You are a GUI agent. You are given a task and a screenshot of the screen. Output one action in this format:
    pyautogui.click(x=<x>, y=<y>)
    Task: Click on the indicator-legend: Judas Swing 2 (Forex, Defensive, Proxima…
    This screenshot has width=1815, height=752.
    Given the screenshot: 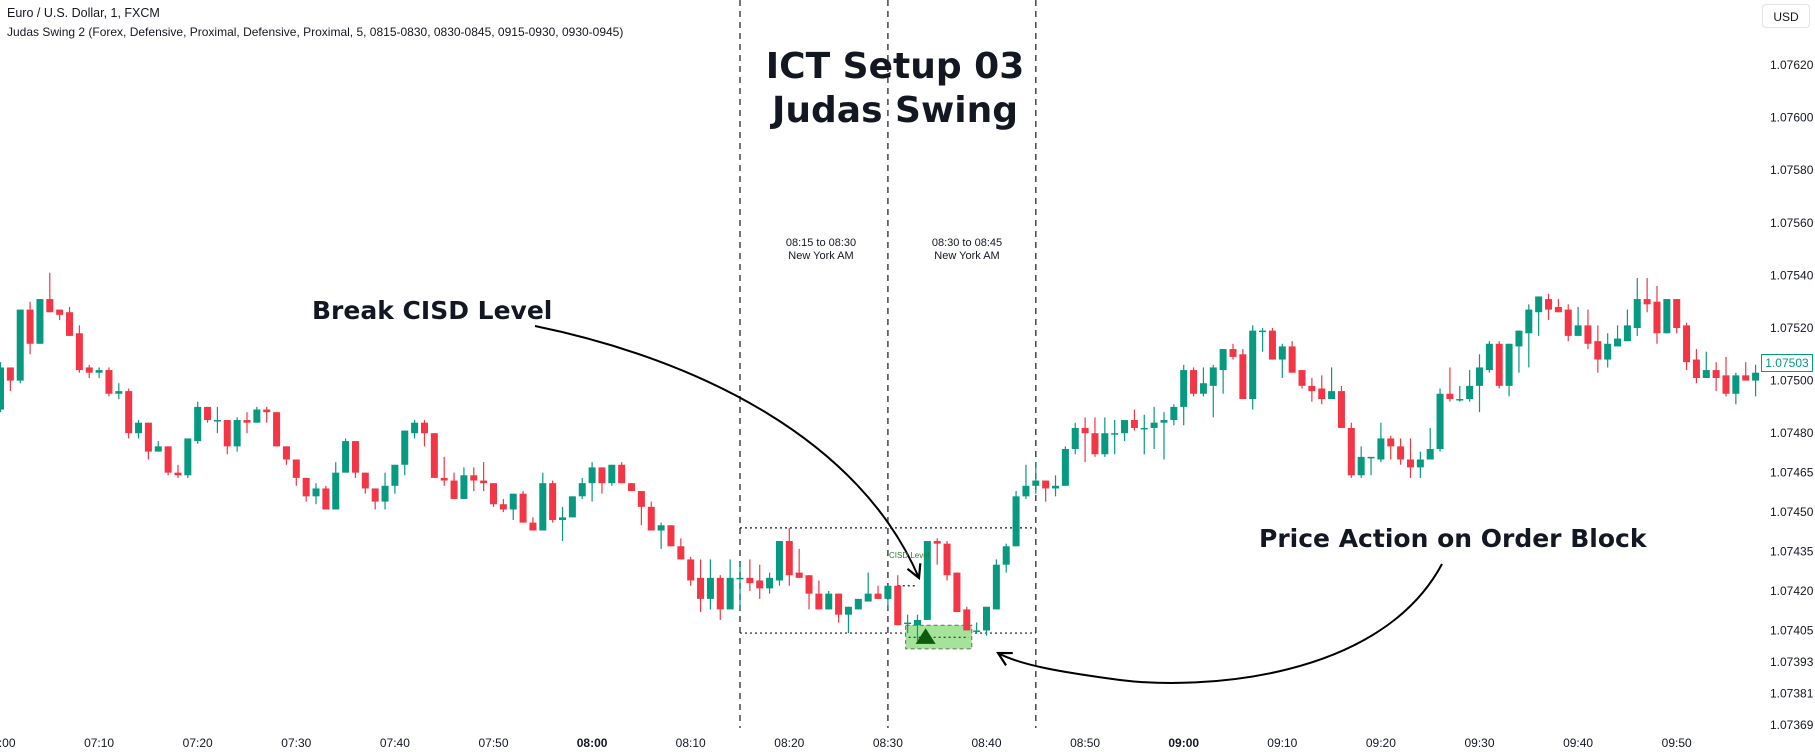 What is the action you would take?
    pyautogui.click(x=315, y=32)
    